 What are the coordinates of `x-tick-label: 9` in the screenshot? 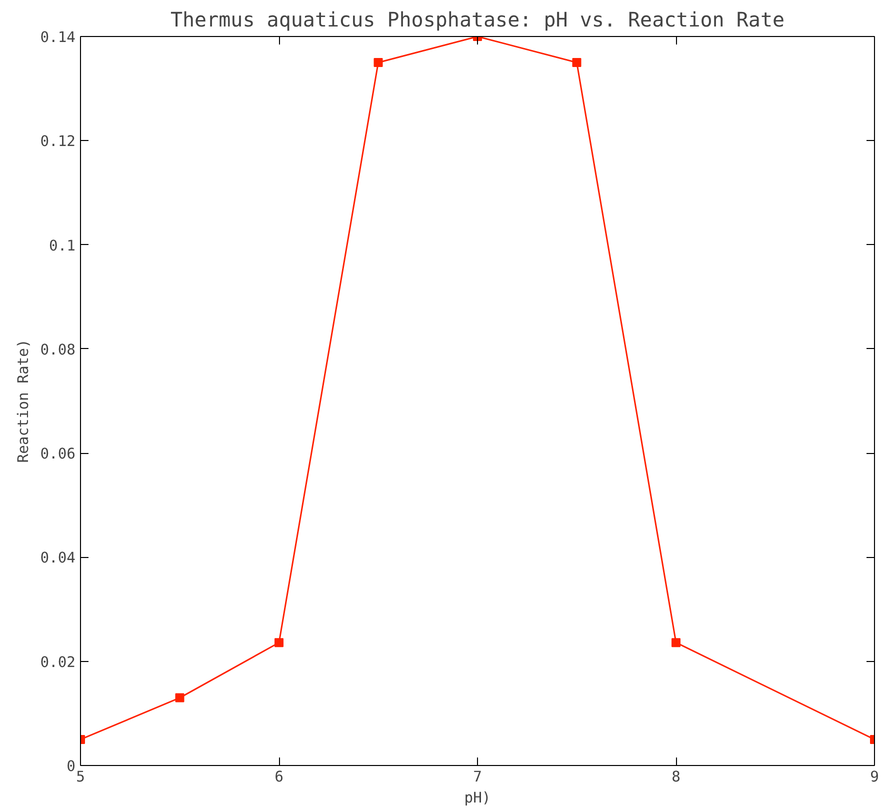 It's located at (874, 777).